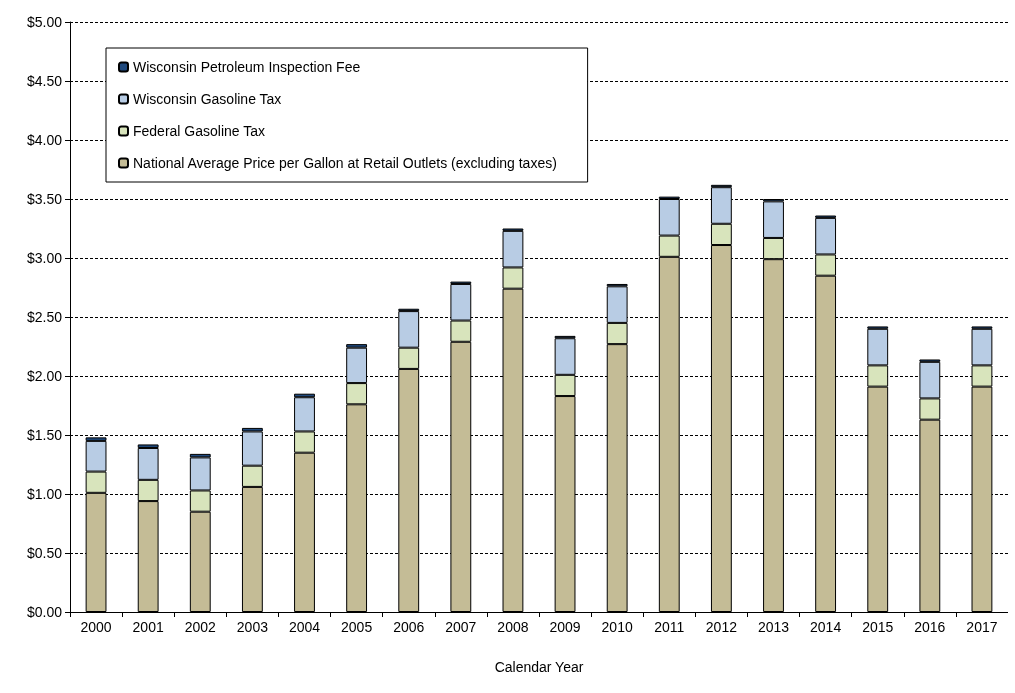  Describe the element at coordinates (44, 317) in the screenshot. I see `y-tick-label: $2.50` at that location.